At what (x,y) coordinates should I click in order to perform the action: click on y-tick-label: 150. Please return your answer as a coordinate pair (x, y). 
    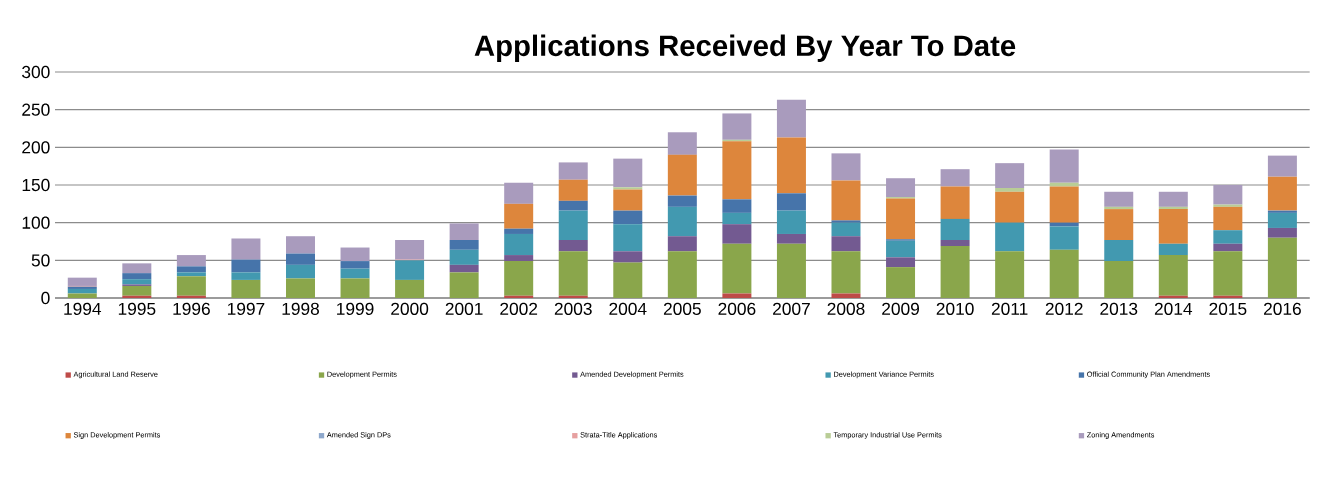
    Looking at the image, I should click on (36, 185).